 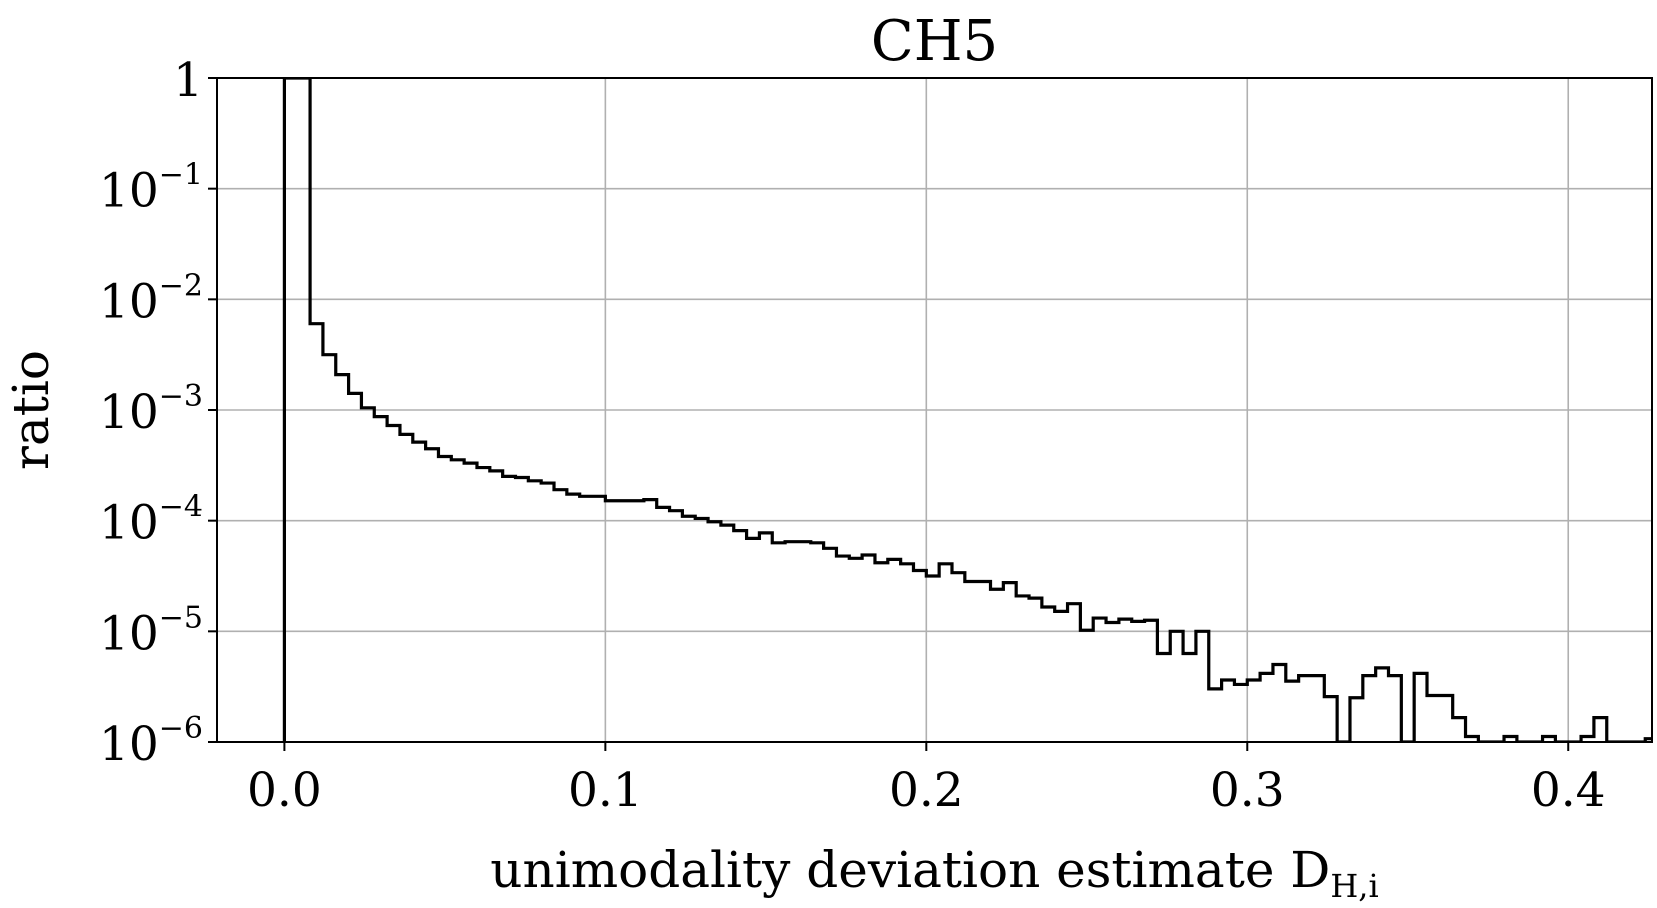 What do you see at coordinates (605, 790) in the screenshot?
I see `x-tick-label-1: 0.1` at bounding box center [605, 790].